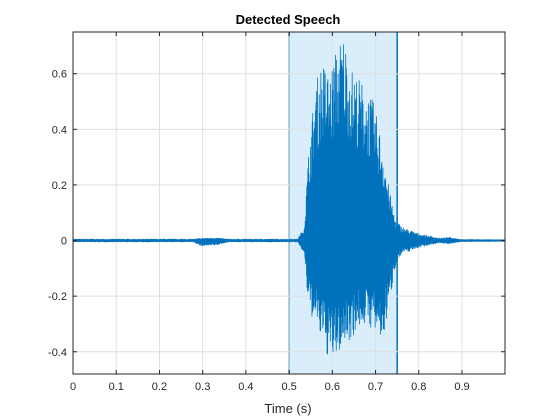 Image resolution: width=560 pixels, height=420 pixels. What do you see at coordinates (59, 130) in the screenshot?
I see `y-tick-label: 0.4` at bounding box center [59, 130].